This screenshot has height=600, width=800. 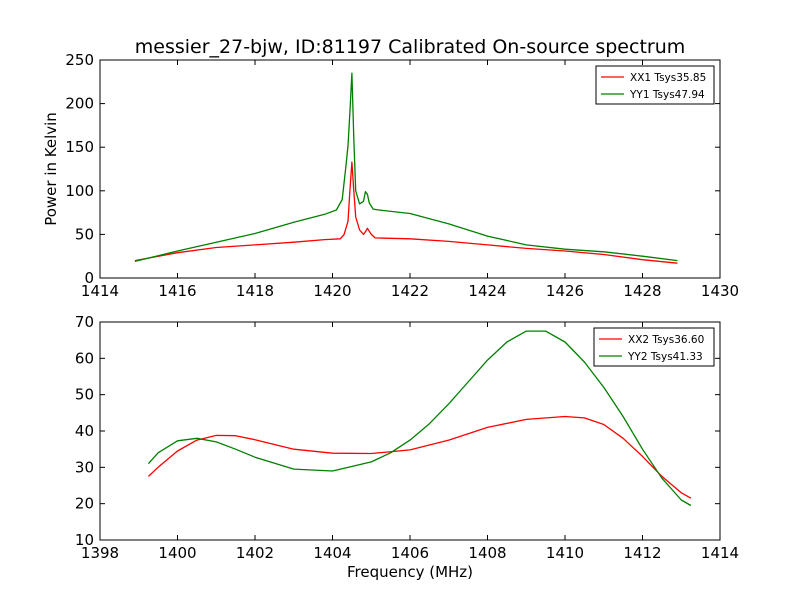 What do you see at coordinates (84, 358) in the screenshot?
I see `y-tick-label: 60` at bounding box center [84, 358].